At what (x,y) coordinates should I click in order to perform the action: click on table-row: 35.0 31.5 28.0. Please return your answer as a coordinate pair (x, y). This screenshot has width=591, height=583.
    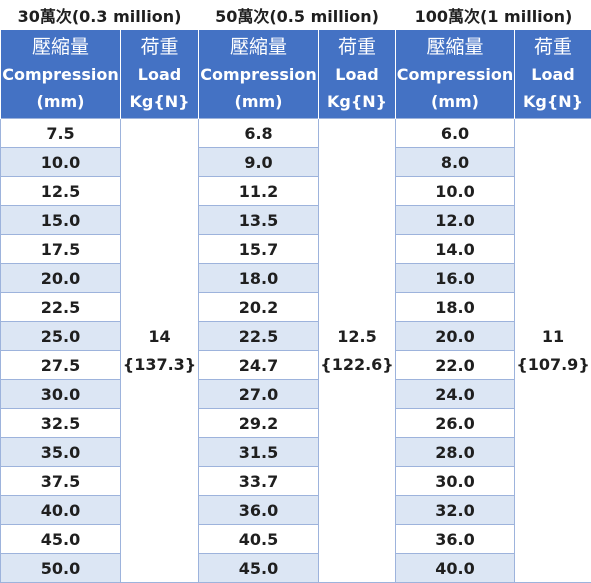
    Looking at the image, I should click on (296, 452).